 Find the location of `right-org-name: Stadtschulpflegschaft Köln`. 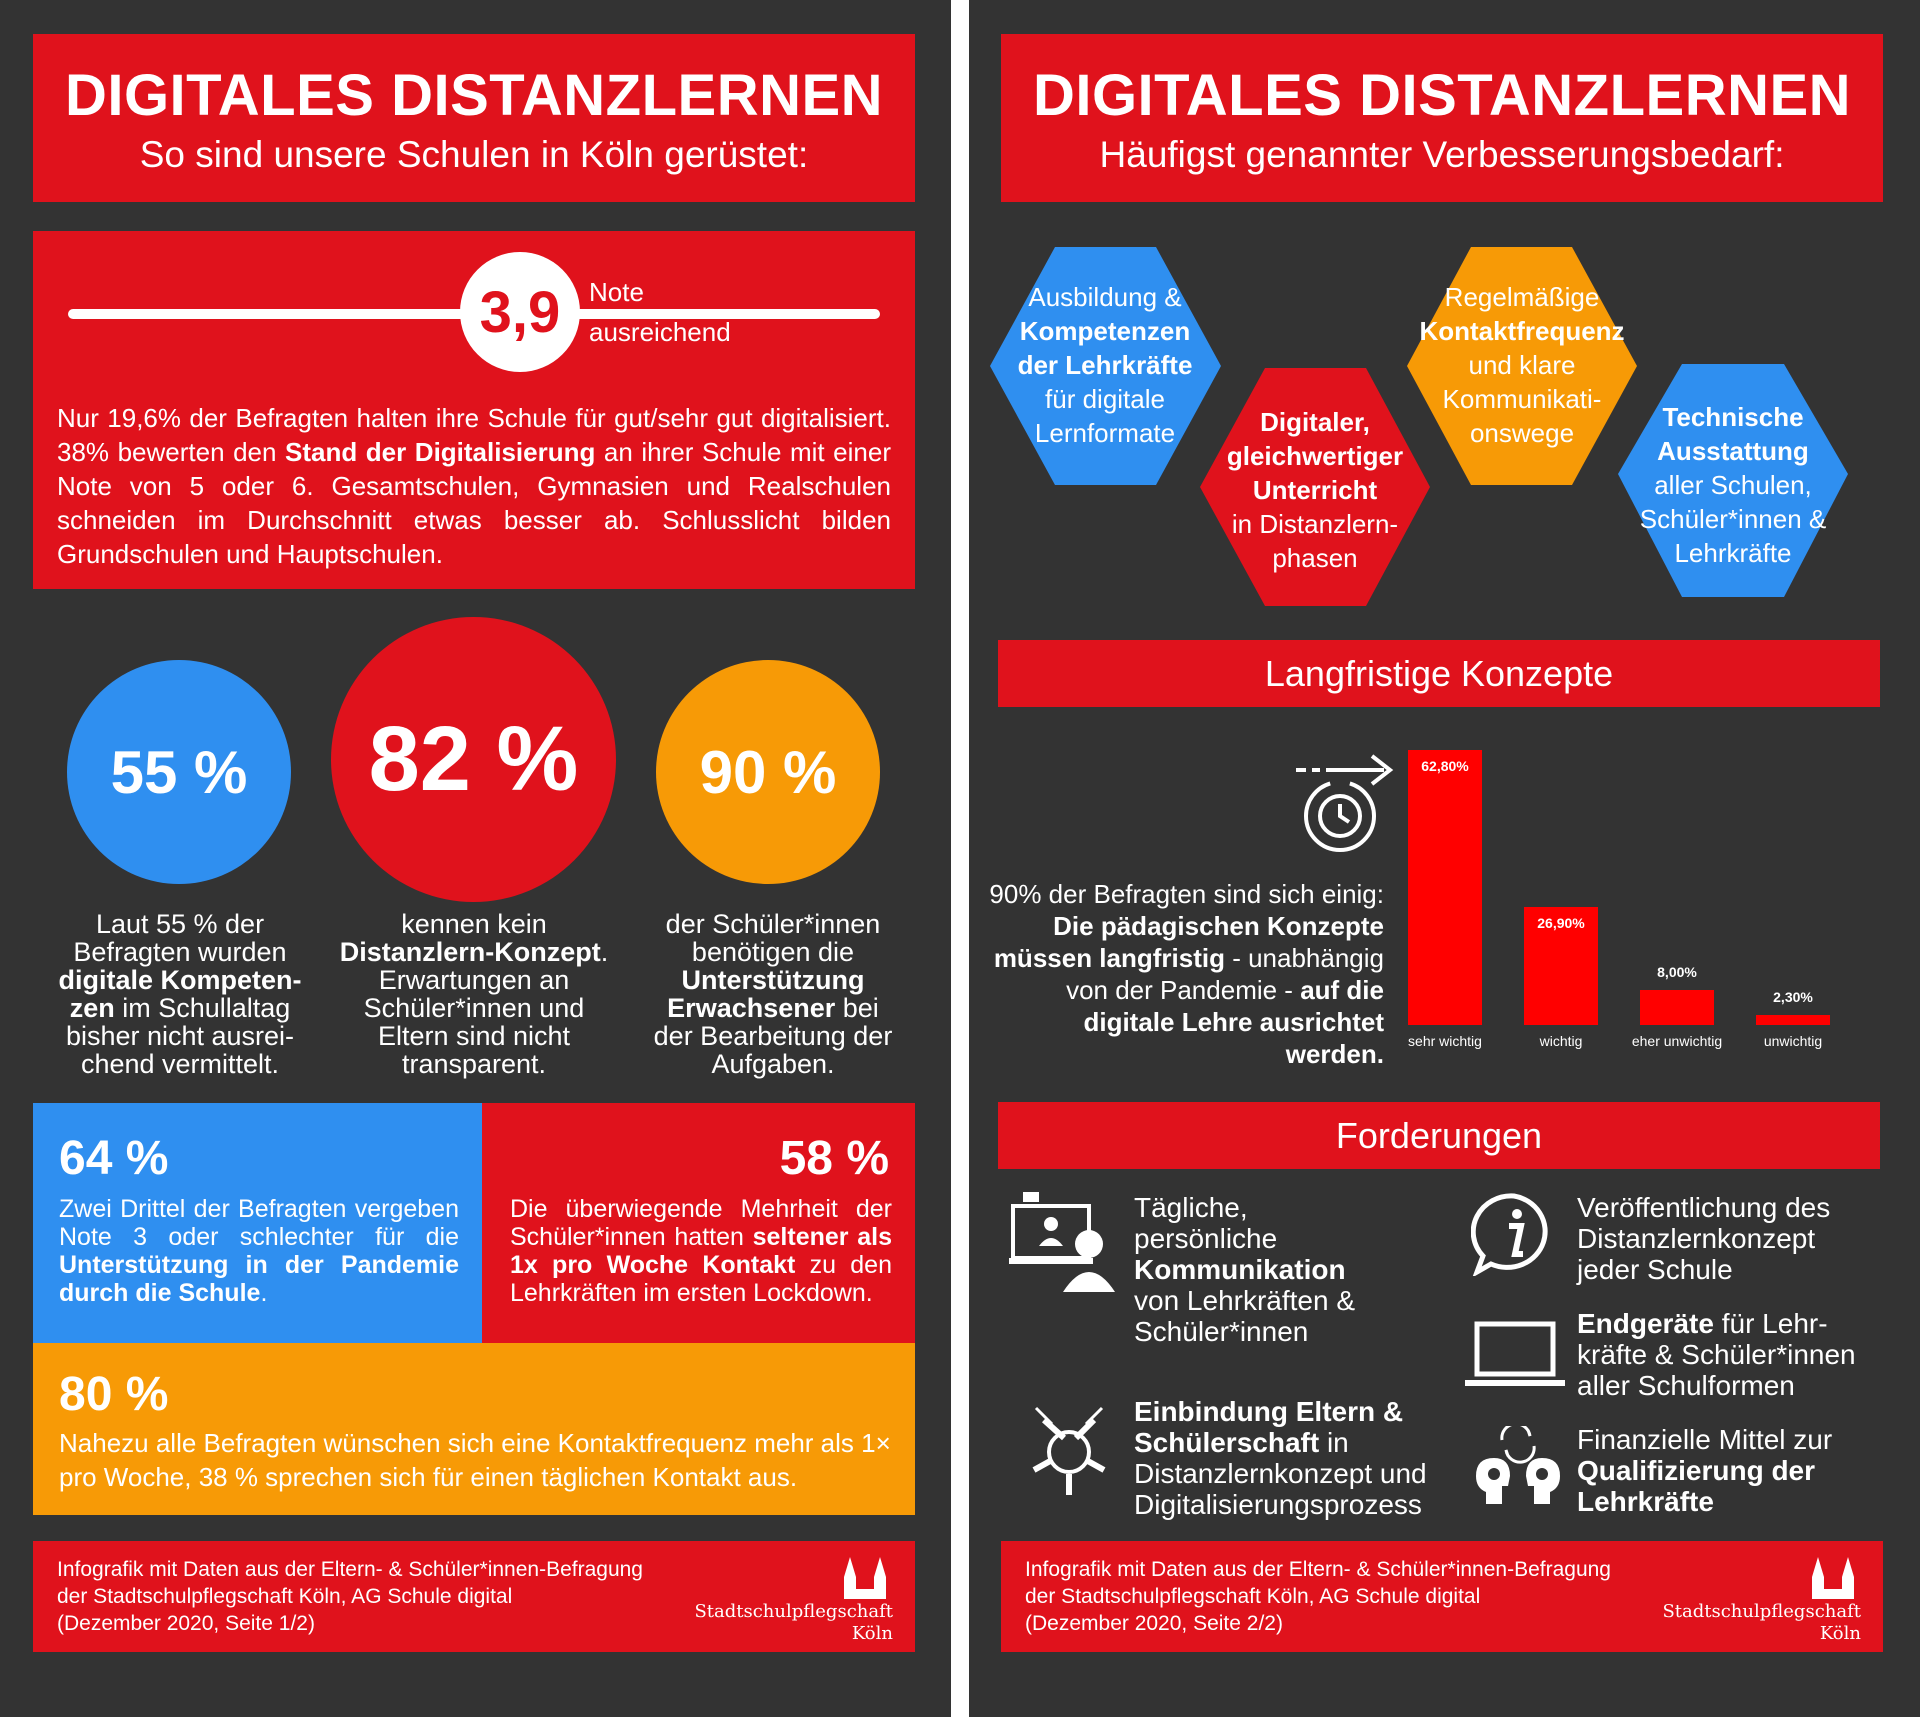

right-org-name: Stadtschulpflegschaft Köln is located at coordinates (1761, 1623).